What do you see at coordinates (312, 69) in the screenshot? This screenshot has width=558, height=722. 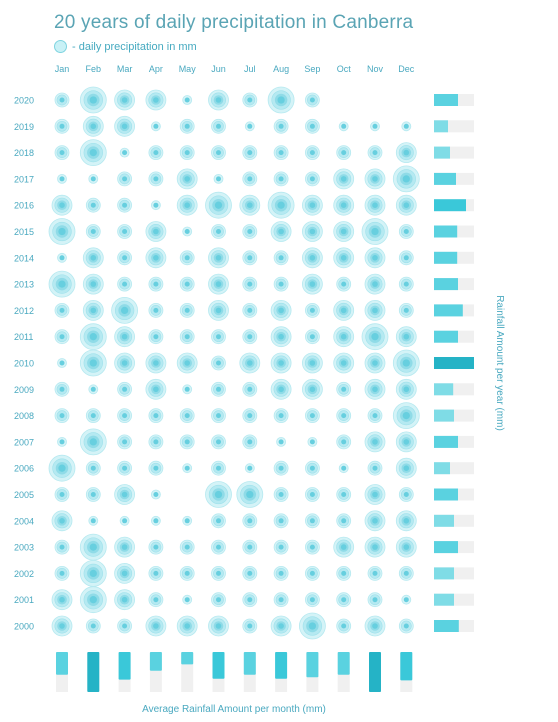 I see `month-label: Sep` at bounding box center [312, 69].